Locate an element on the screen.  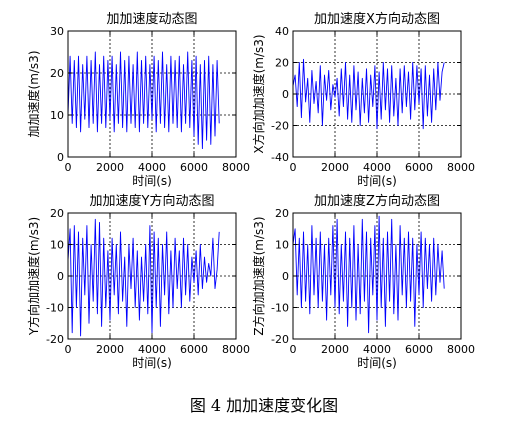
figure-caption: 图 4 加加速度变化图 is located at coordinates (264, 405).